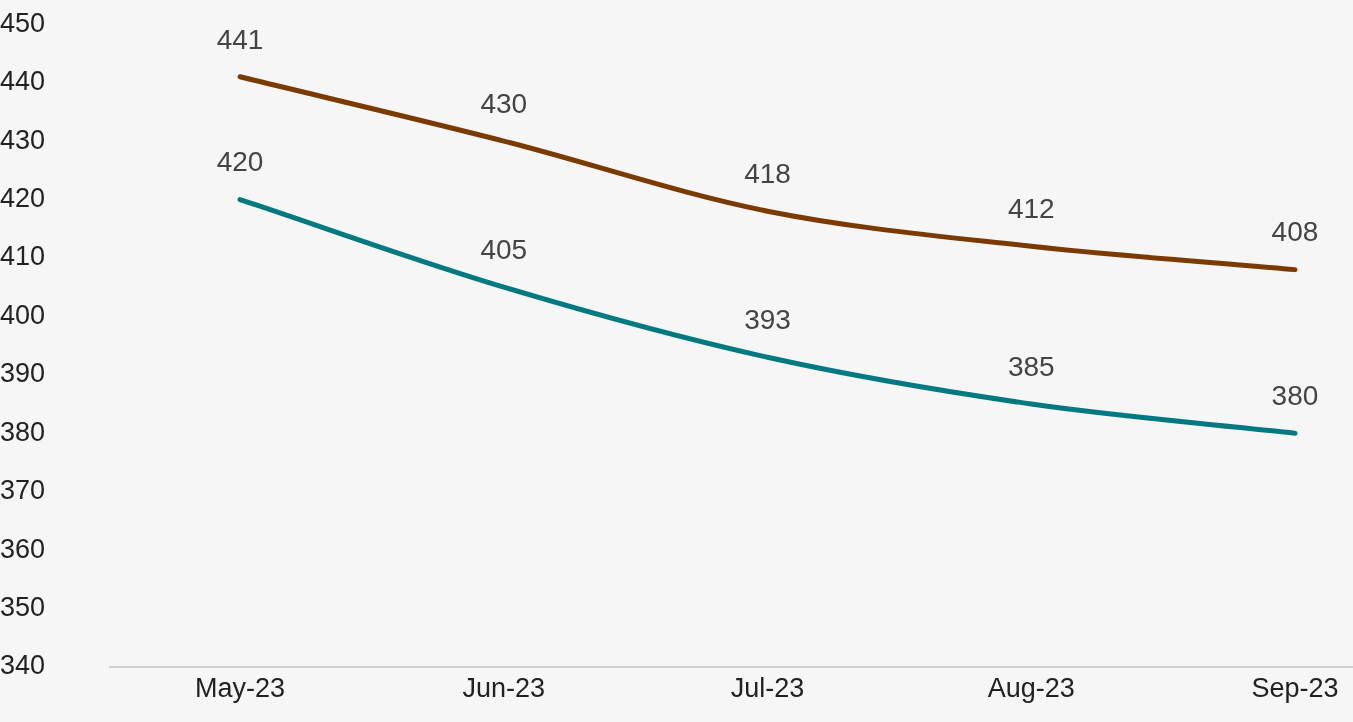 Image resolution: width=1353 pixels, height=722 pixels. What do you see at coordinates (767, 173) in the screenshot?
I see `data-label: 418` at bounding box center [767, 173].